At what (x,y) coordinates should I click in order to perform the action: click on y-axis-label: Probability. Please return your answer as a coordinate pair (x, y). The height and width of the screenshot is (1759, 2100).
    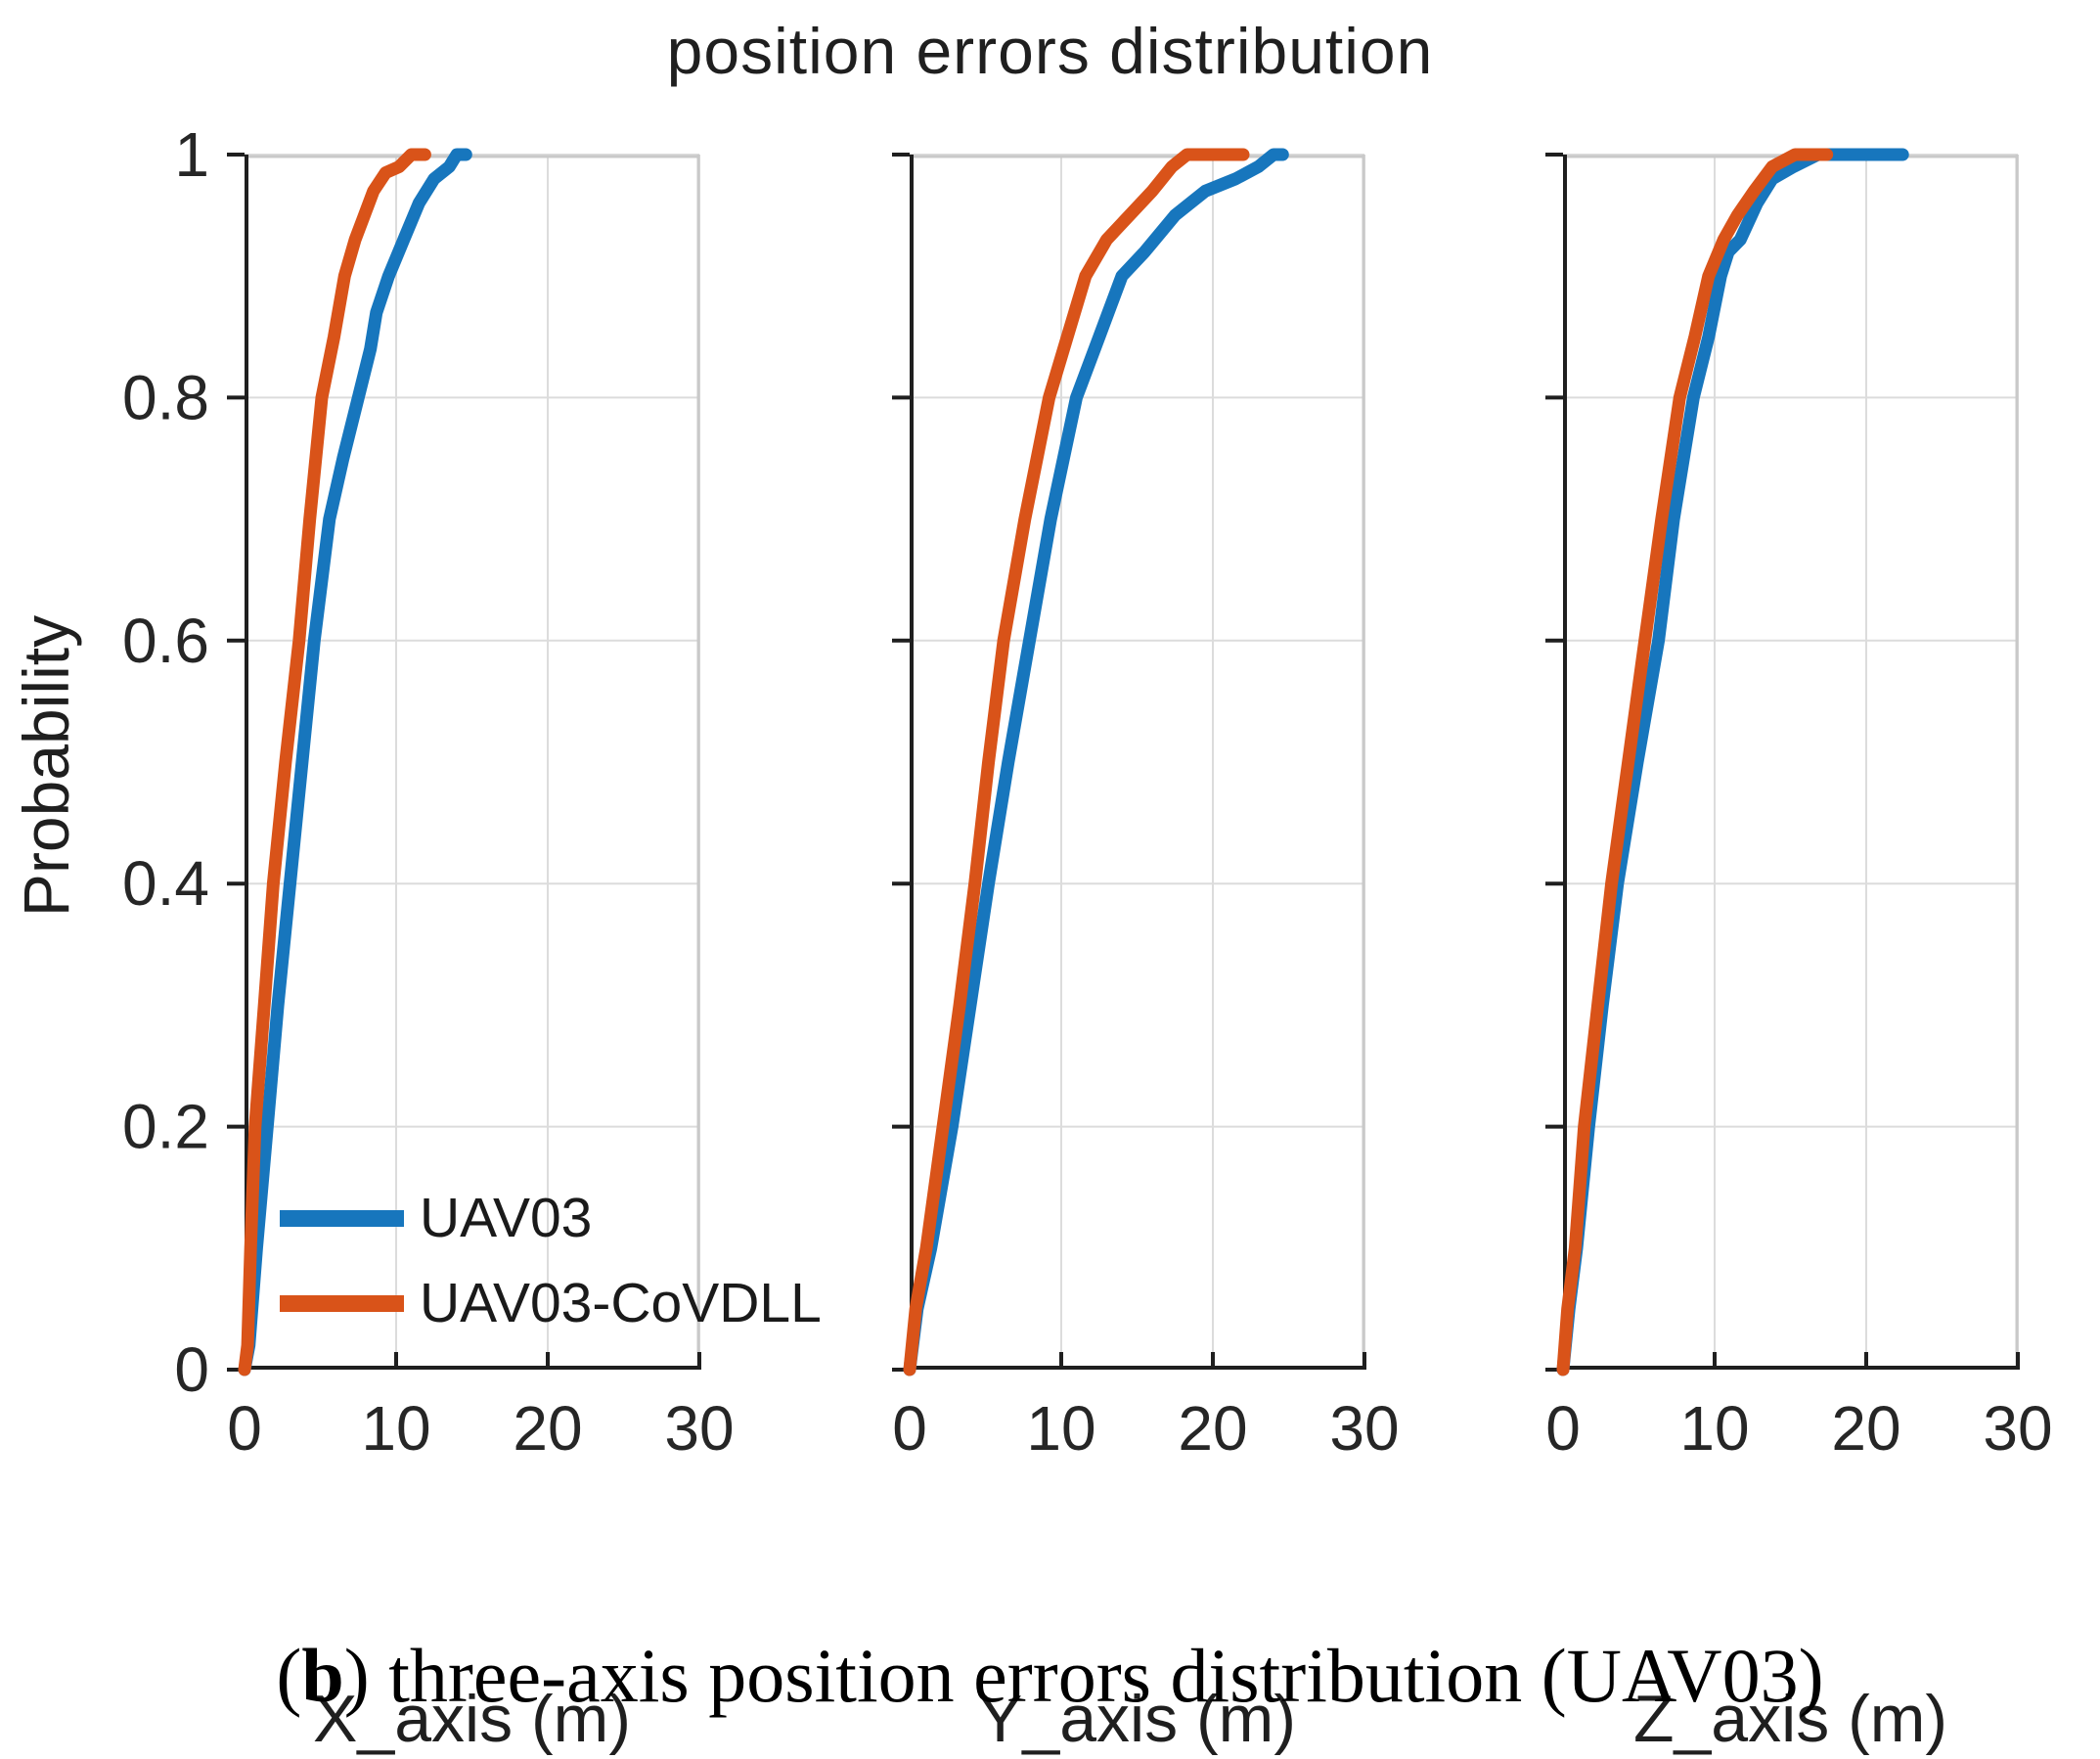
    Looking at the image, I should click on (46, 766).